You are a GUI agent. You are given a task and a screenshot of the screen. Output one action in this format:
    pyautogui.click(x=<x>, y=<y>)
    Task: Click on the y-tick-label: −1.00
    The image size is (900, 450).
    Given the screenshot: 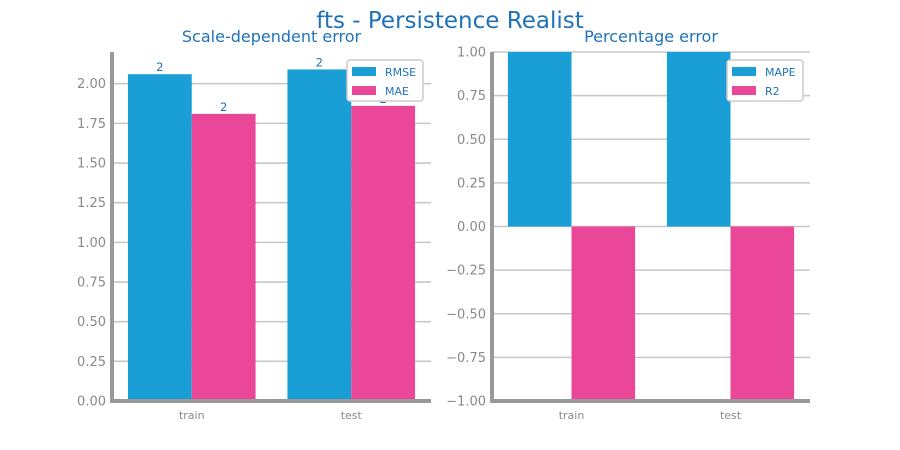 What is the action you would take?
    pyautogui.click(x=466, y=402)
    